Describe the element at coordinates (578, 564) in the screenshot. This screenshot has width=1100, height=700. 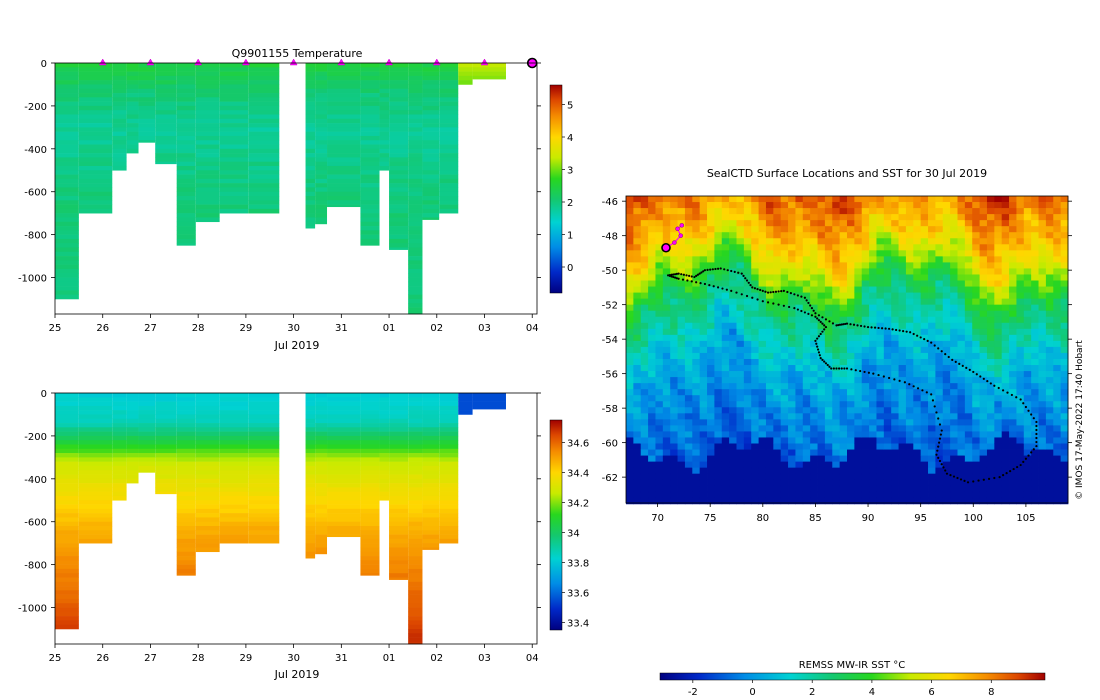
I see `colorbar-tick-label: 33.8` at that location.